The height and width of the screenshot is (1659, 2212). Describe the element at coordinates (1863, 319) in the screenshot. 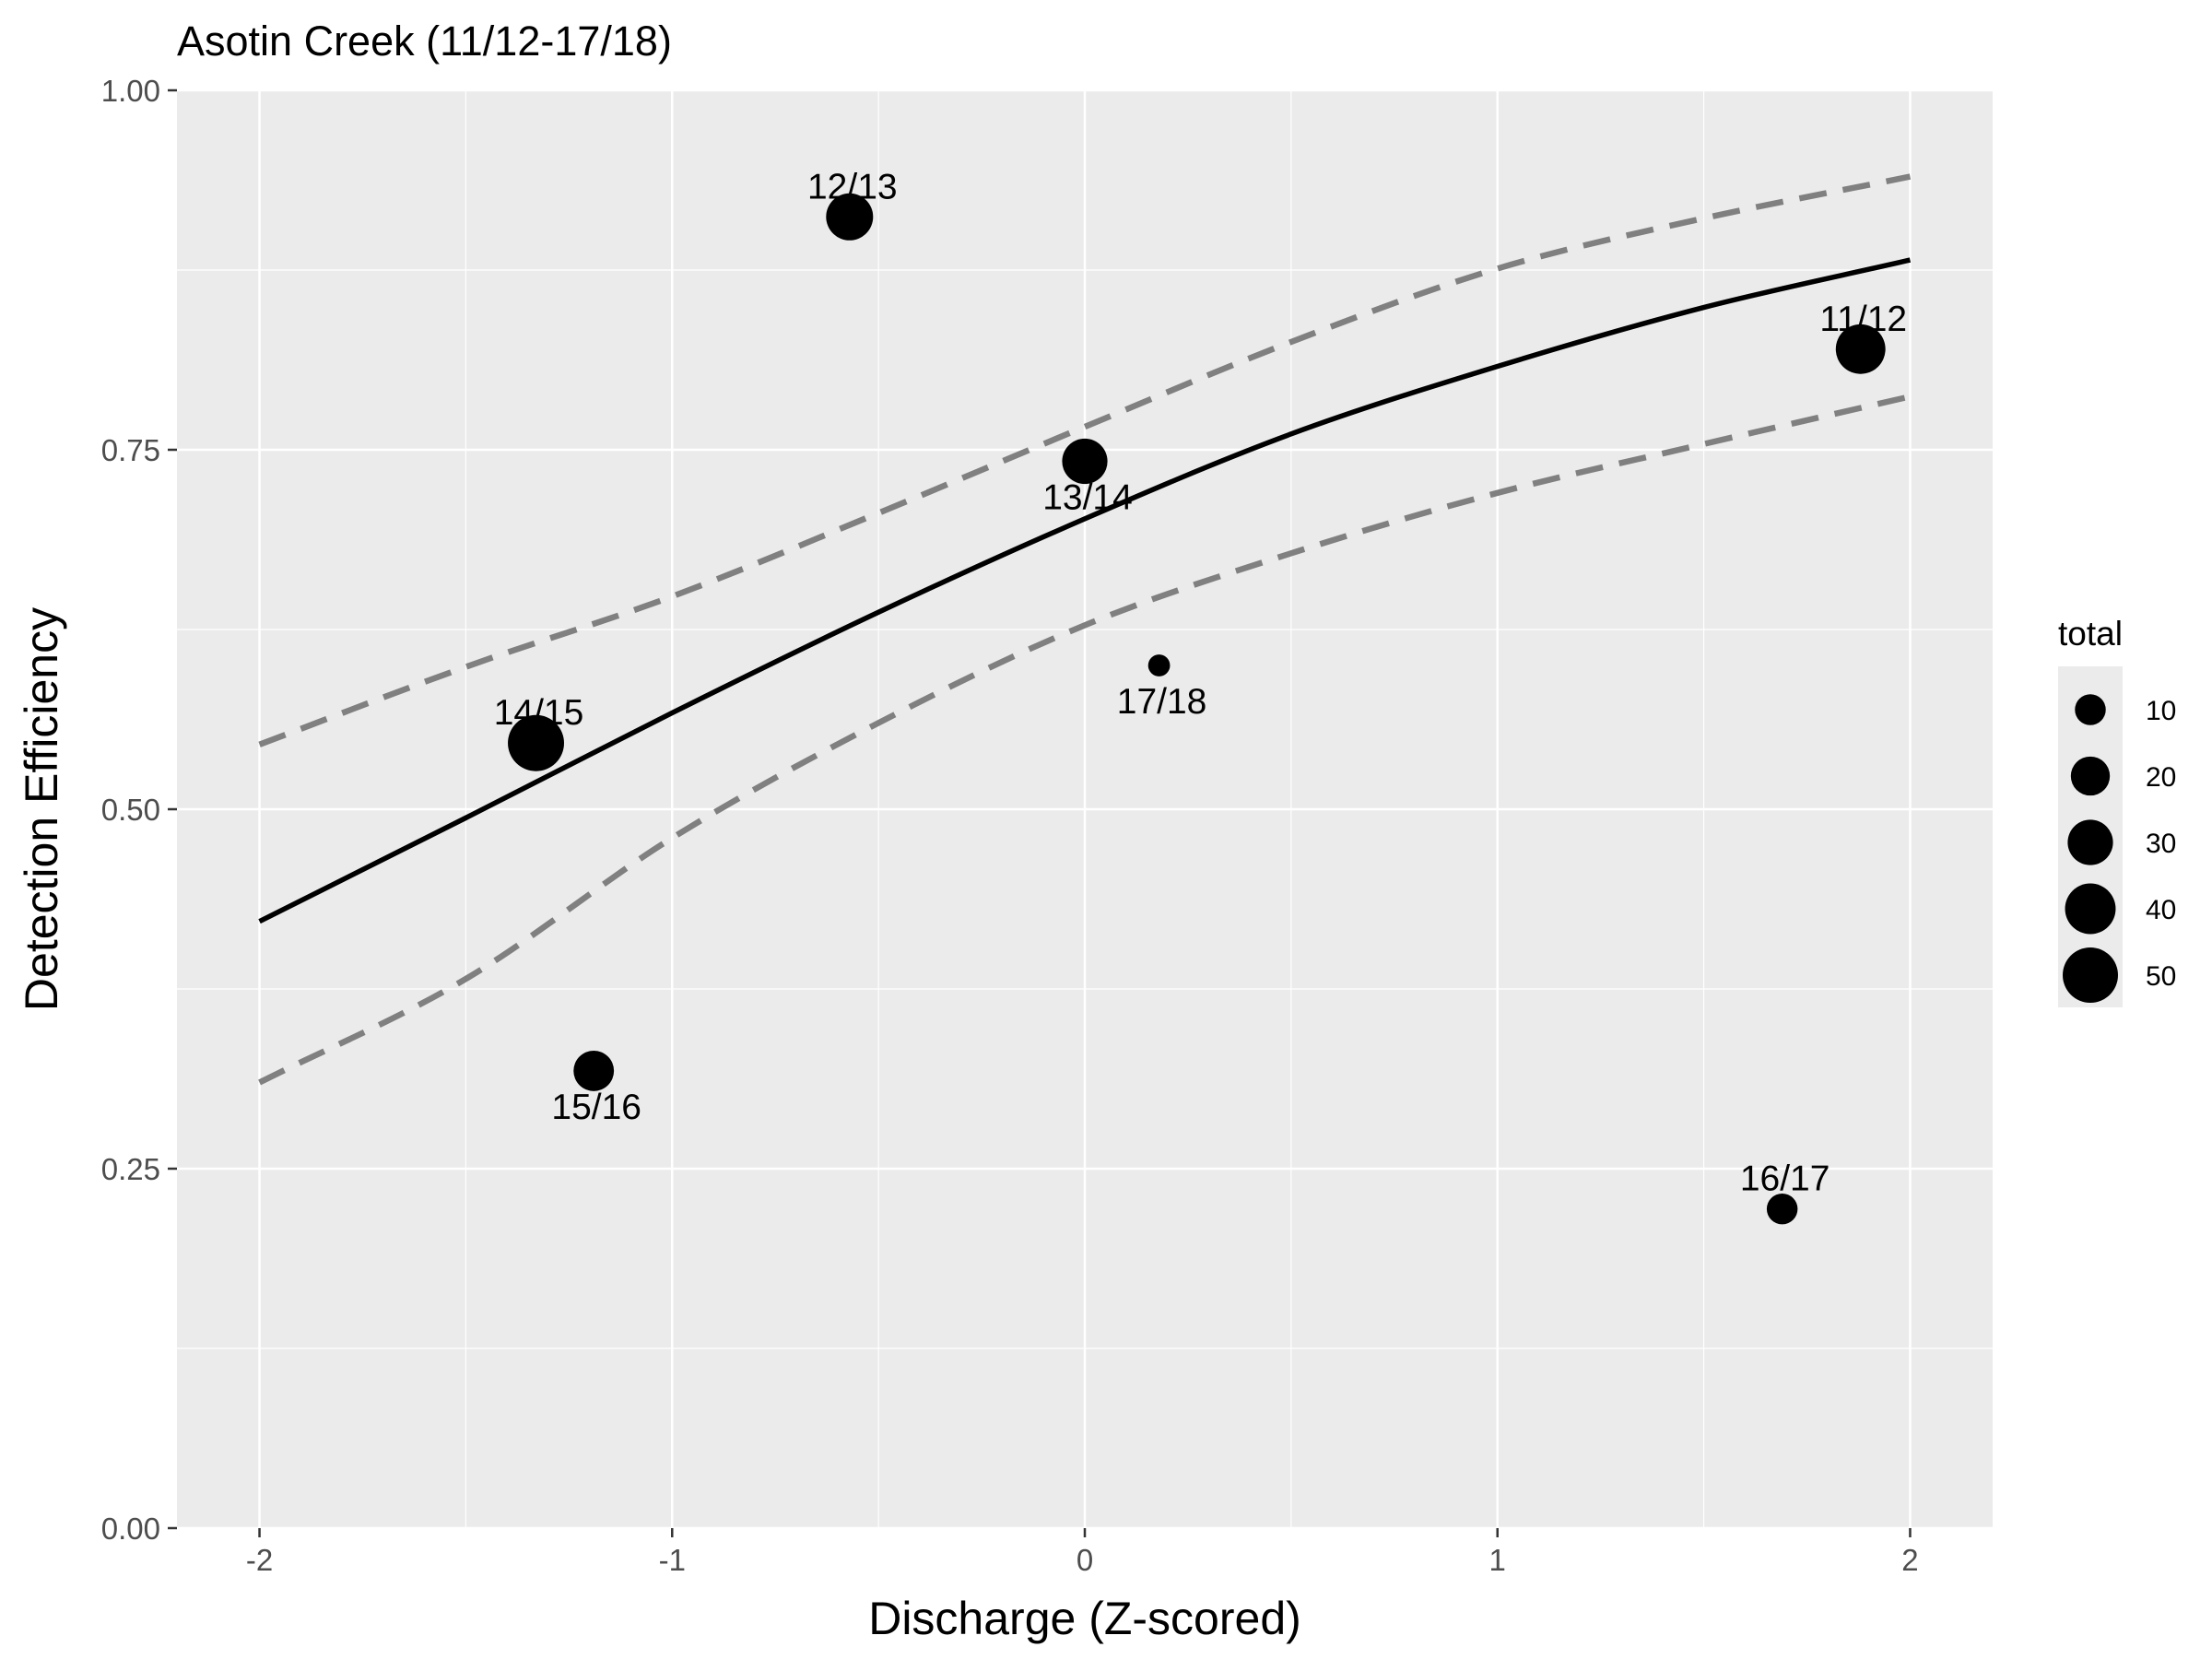

I see `point-label: 11/12` at that location.